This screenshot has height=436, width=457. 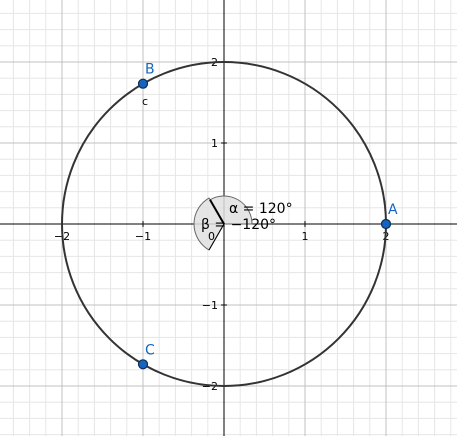 What do you see at coordinates (216, 237) in the screenshot?
I see `angle-beta-ray` at bounding box center [216, 237].